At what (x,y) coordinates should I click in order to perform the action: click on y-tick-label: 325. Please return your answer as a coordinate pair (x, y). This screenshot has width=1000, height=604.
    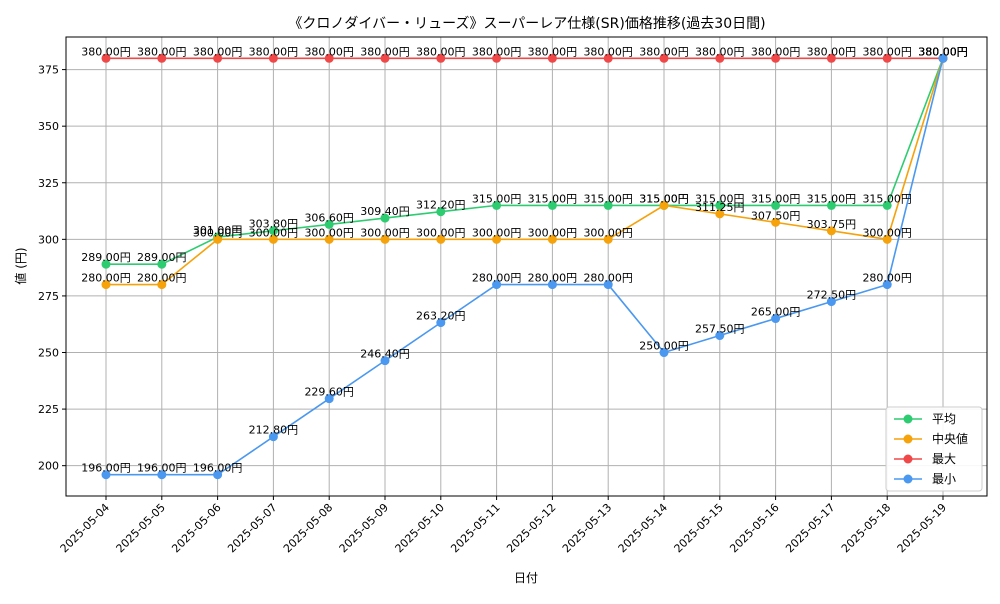
    Looking at the image, I should click on (48, 183).